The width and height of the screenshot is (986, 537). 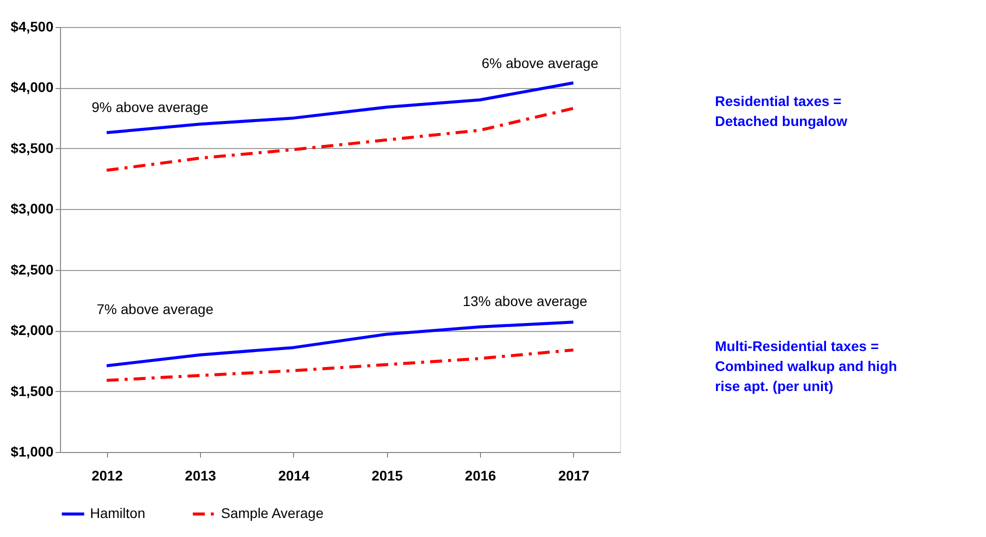 I want to click on x-tick-label: 2017, so click(x=574, y=476).